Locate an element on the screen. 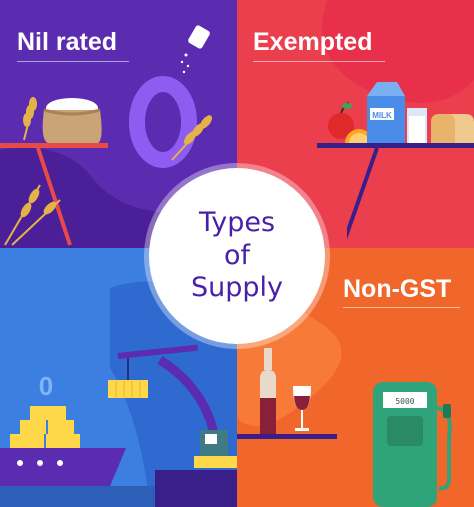 The image size is (474, 507). crane-icon is located at coordinates (177, 406).